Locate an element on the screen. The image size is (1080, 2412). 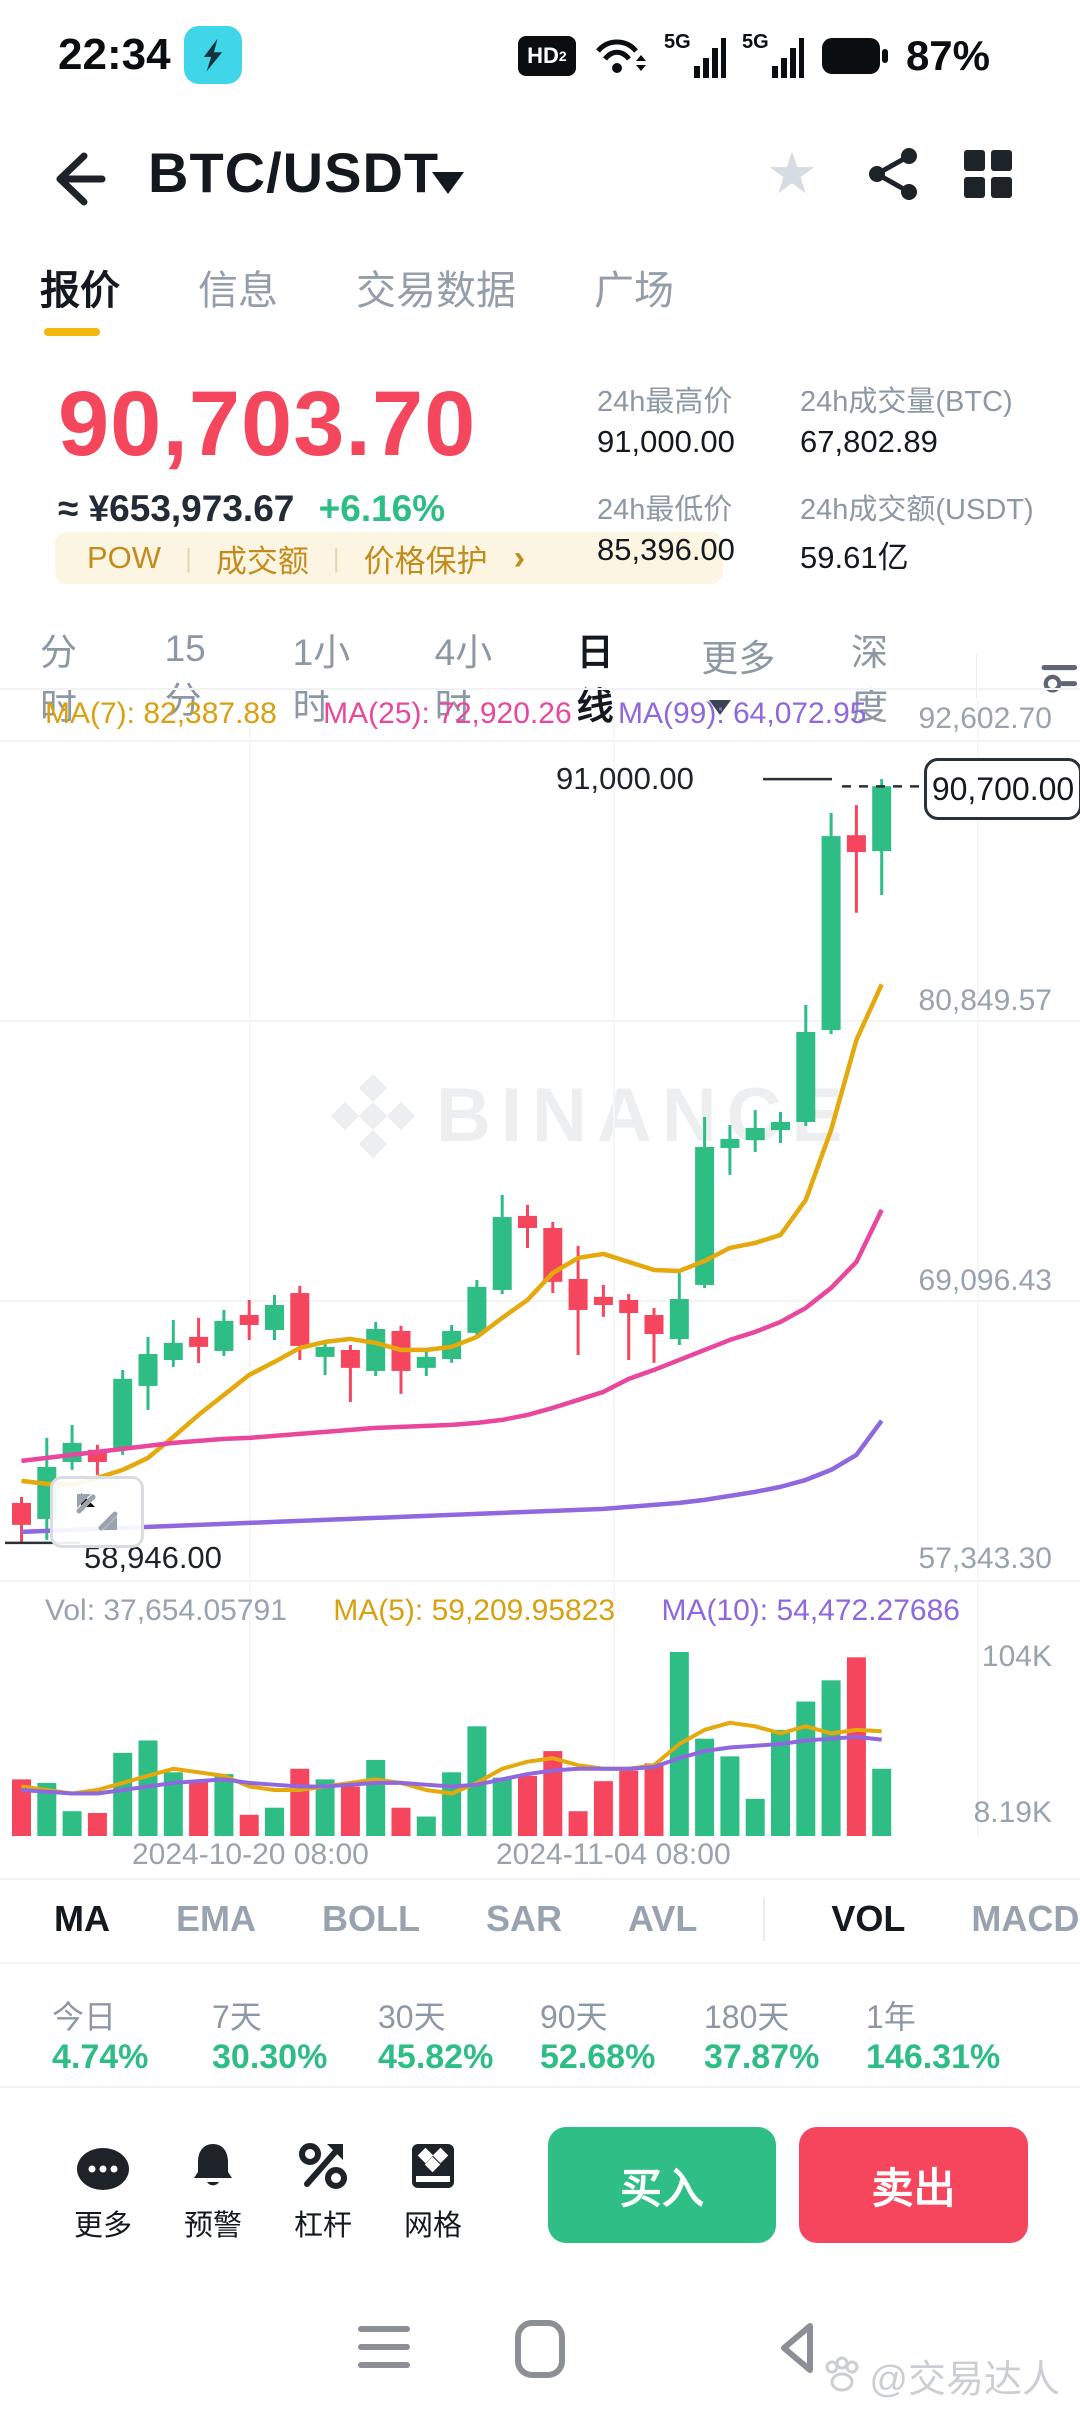
chart-settings-icon is located at coordinates (1059, 676).